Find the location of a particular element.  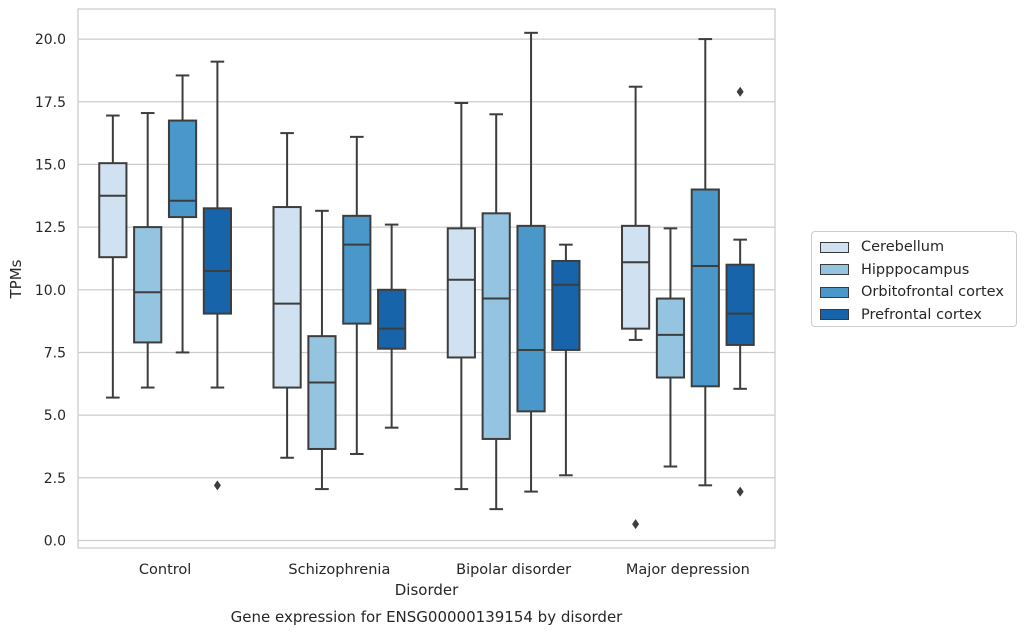

y-tick-labels: 0.0 2.5 5.0 7.5 10.0 12.5 15.0 17.5 20.0 is located at coordinates (50, 290).